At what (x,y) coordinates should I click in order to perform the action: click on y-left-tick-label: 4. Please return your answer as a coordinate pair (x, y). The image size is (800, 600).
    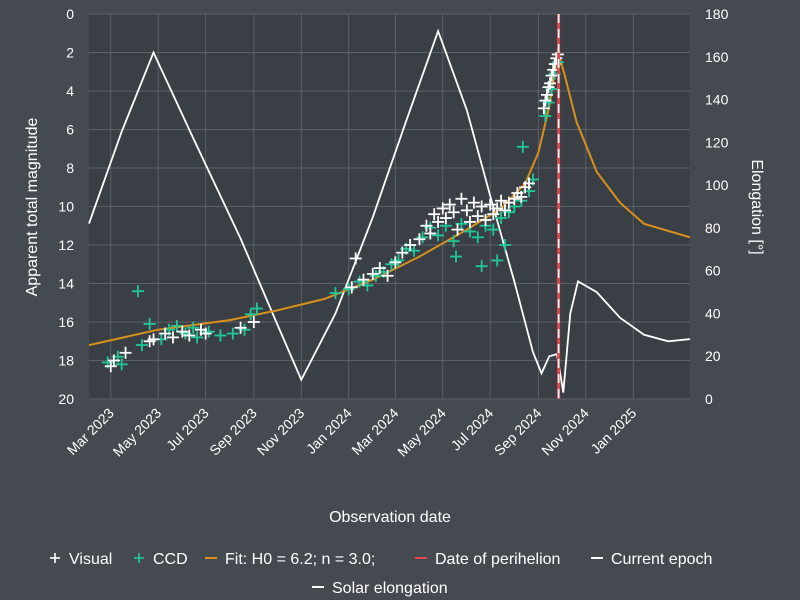
    Looking at the image, I should click on (70, 91).